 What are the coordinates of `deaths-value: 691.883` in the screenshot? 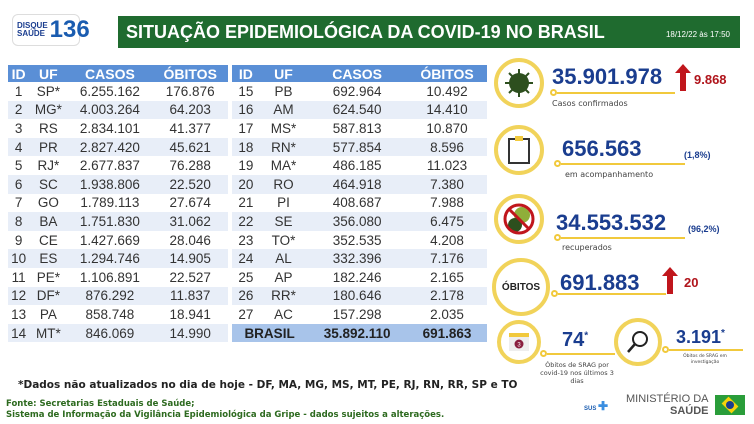 It's located at (600, 282).